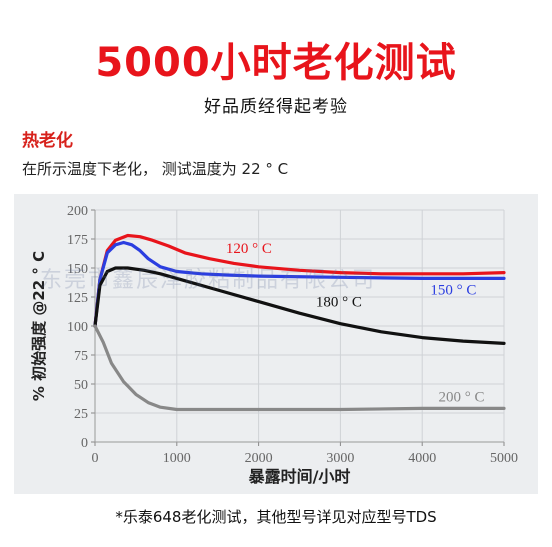 Image resolution: width=552 pixels, height=547 pixels. I want to click on y-axis-label: % 初始强度 @22 ° C, so click(39, 326).